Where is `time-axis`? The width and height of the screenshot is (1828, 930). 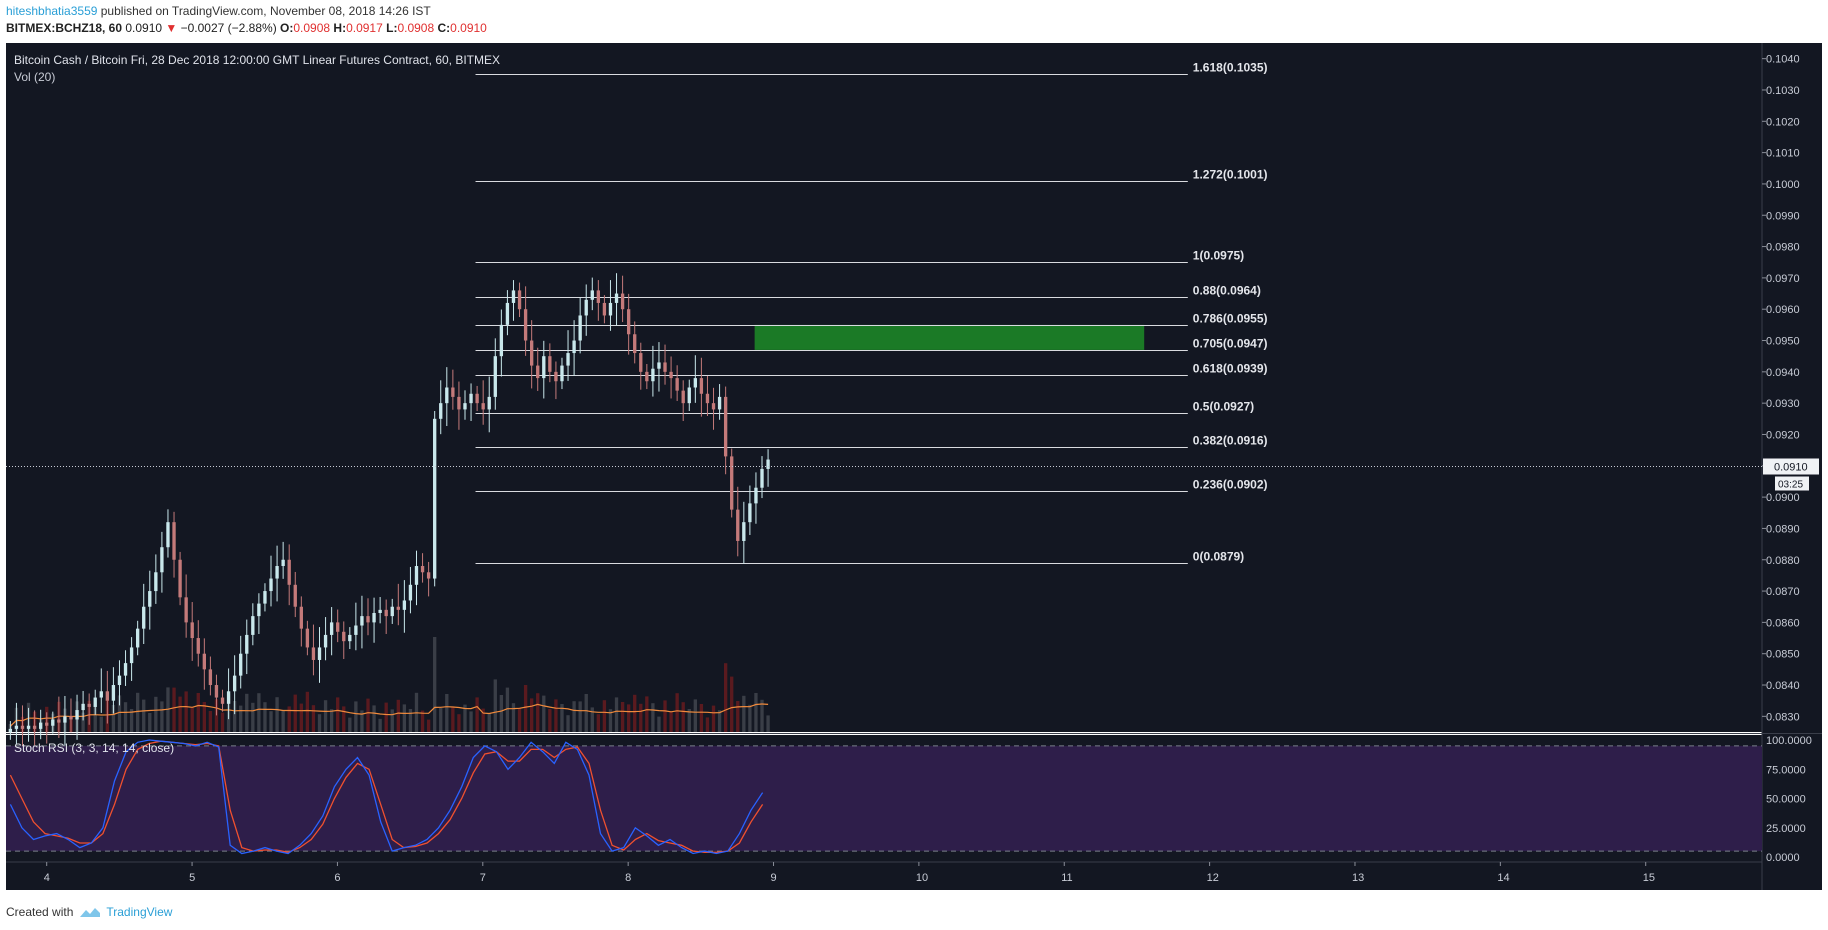 time-axis is located at coordinates (884, 876).